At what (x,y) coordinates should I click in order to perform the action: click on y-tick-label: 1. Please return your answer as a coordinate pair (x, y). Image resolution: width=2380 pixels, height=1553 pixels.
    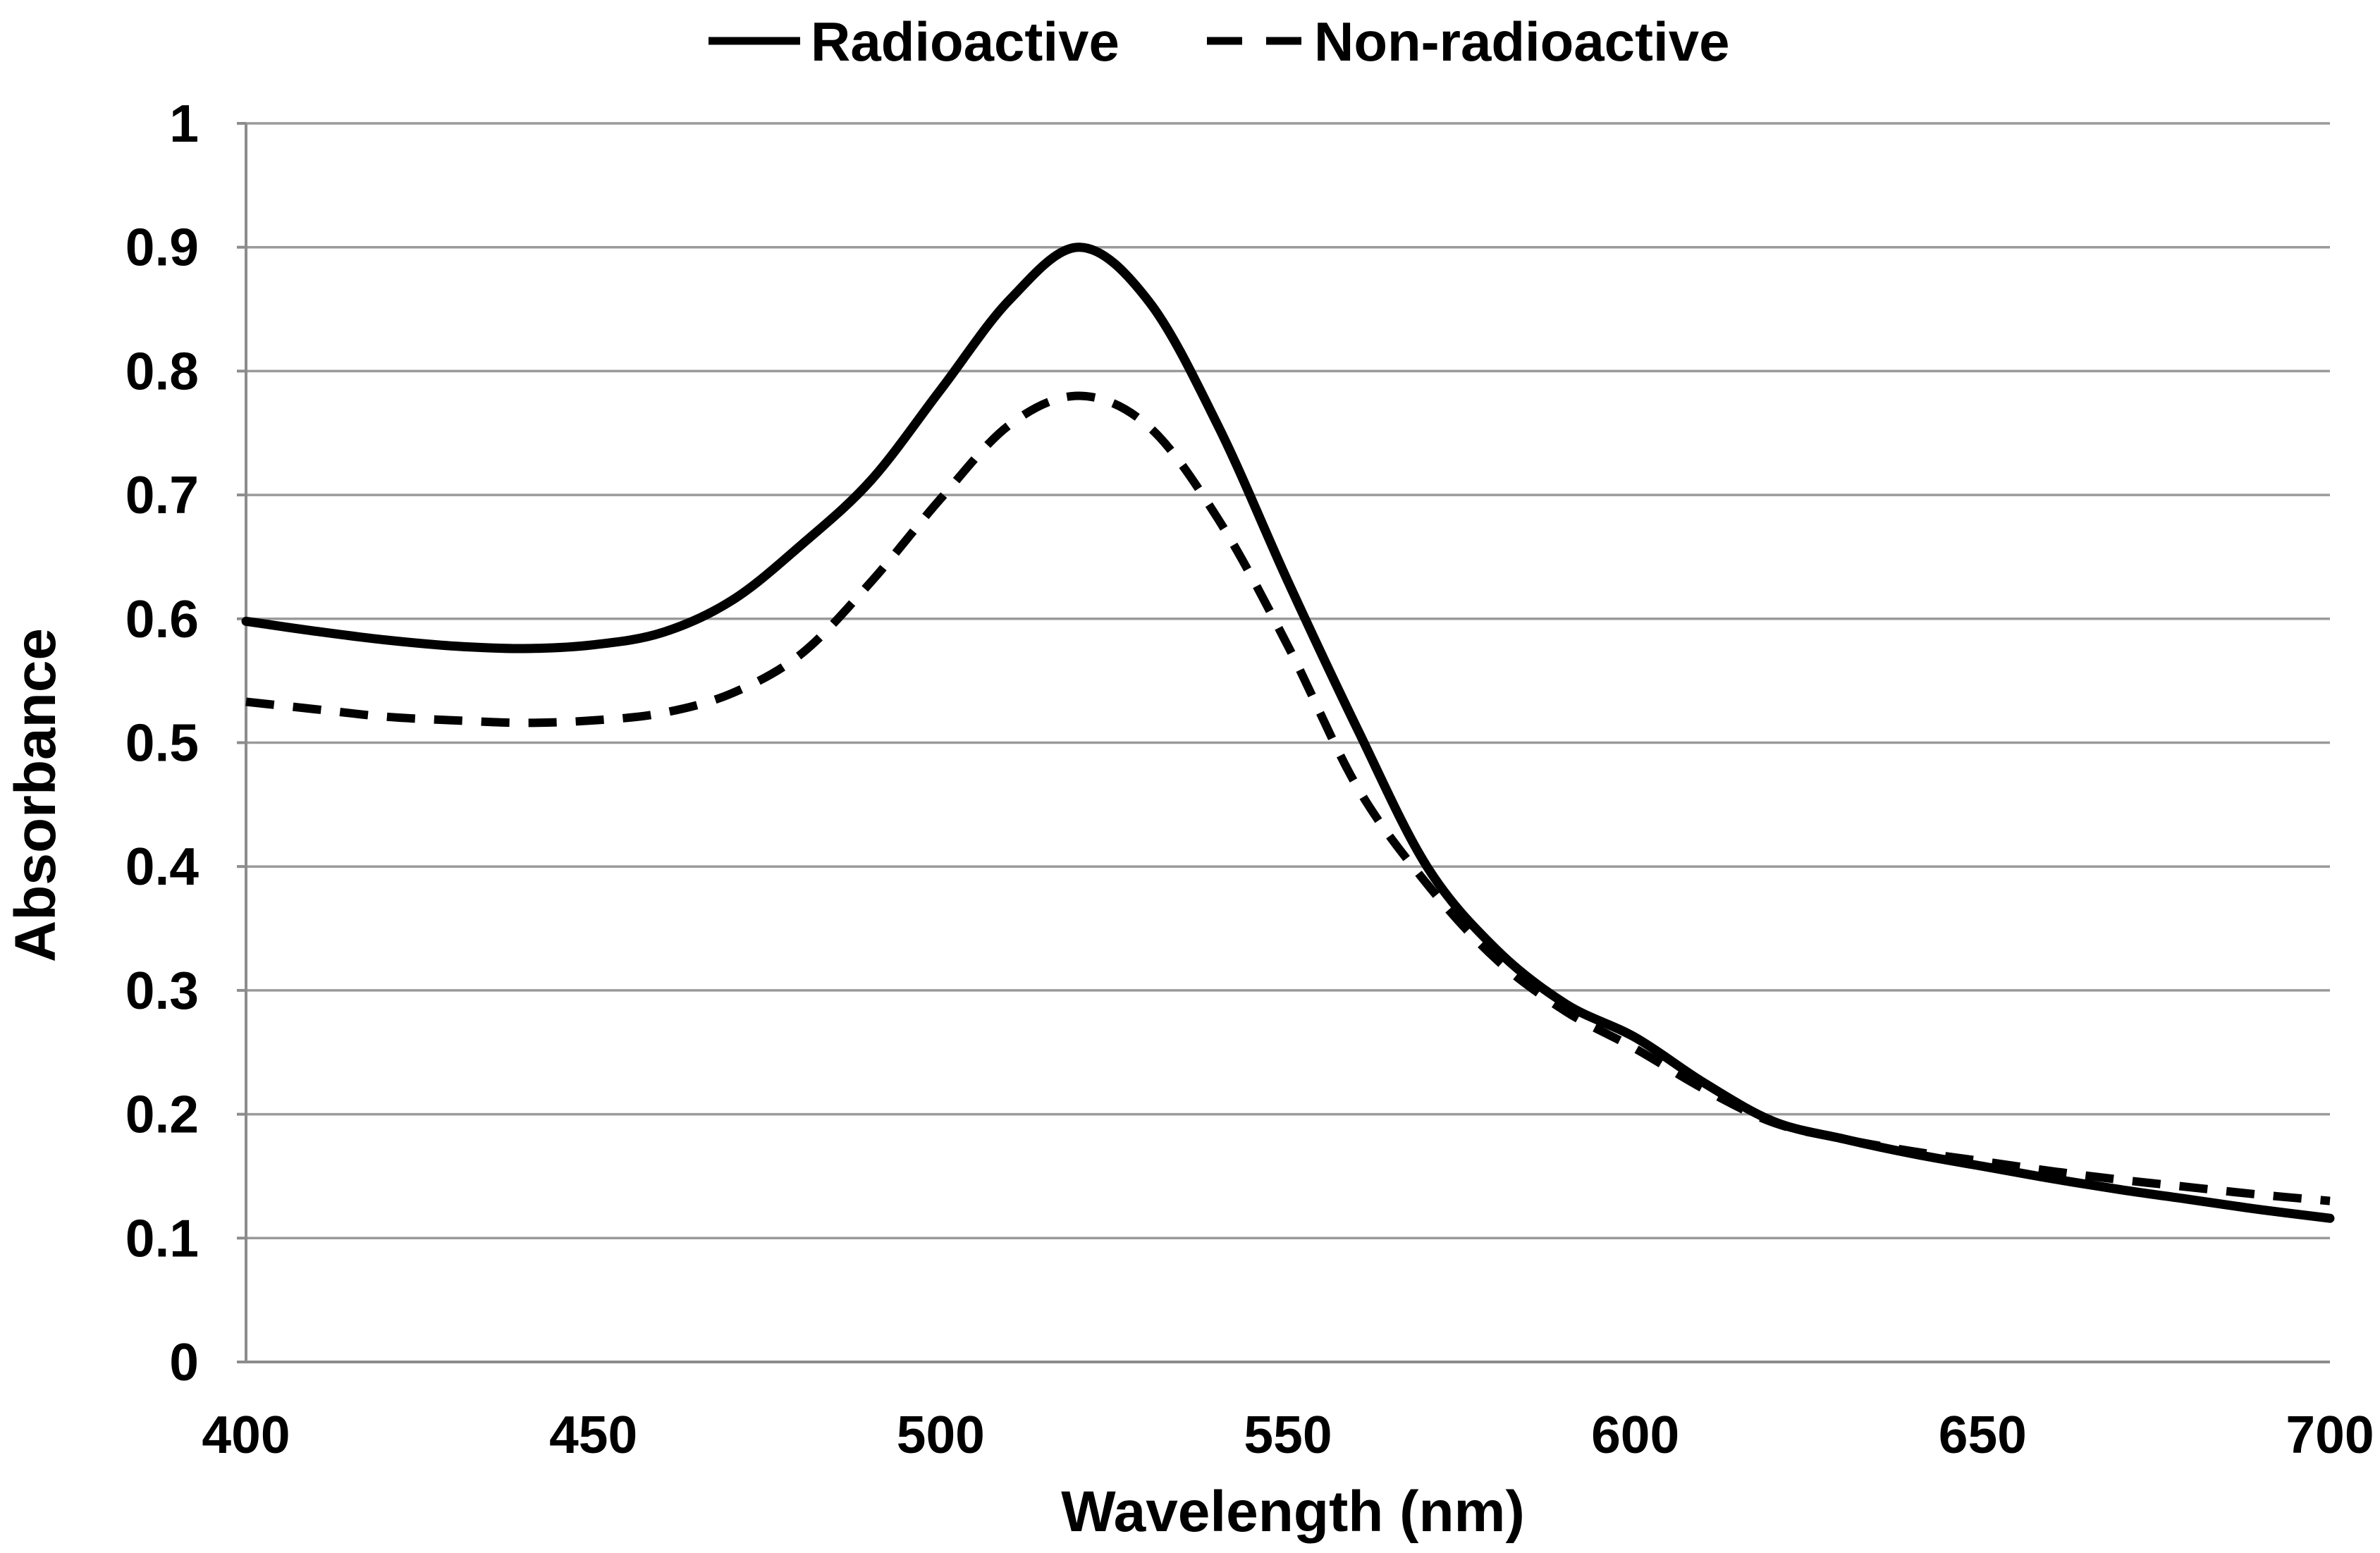
    Looking at the image, I should click on (184, 123).